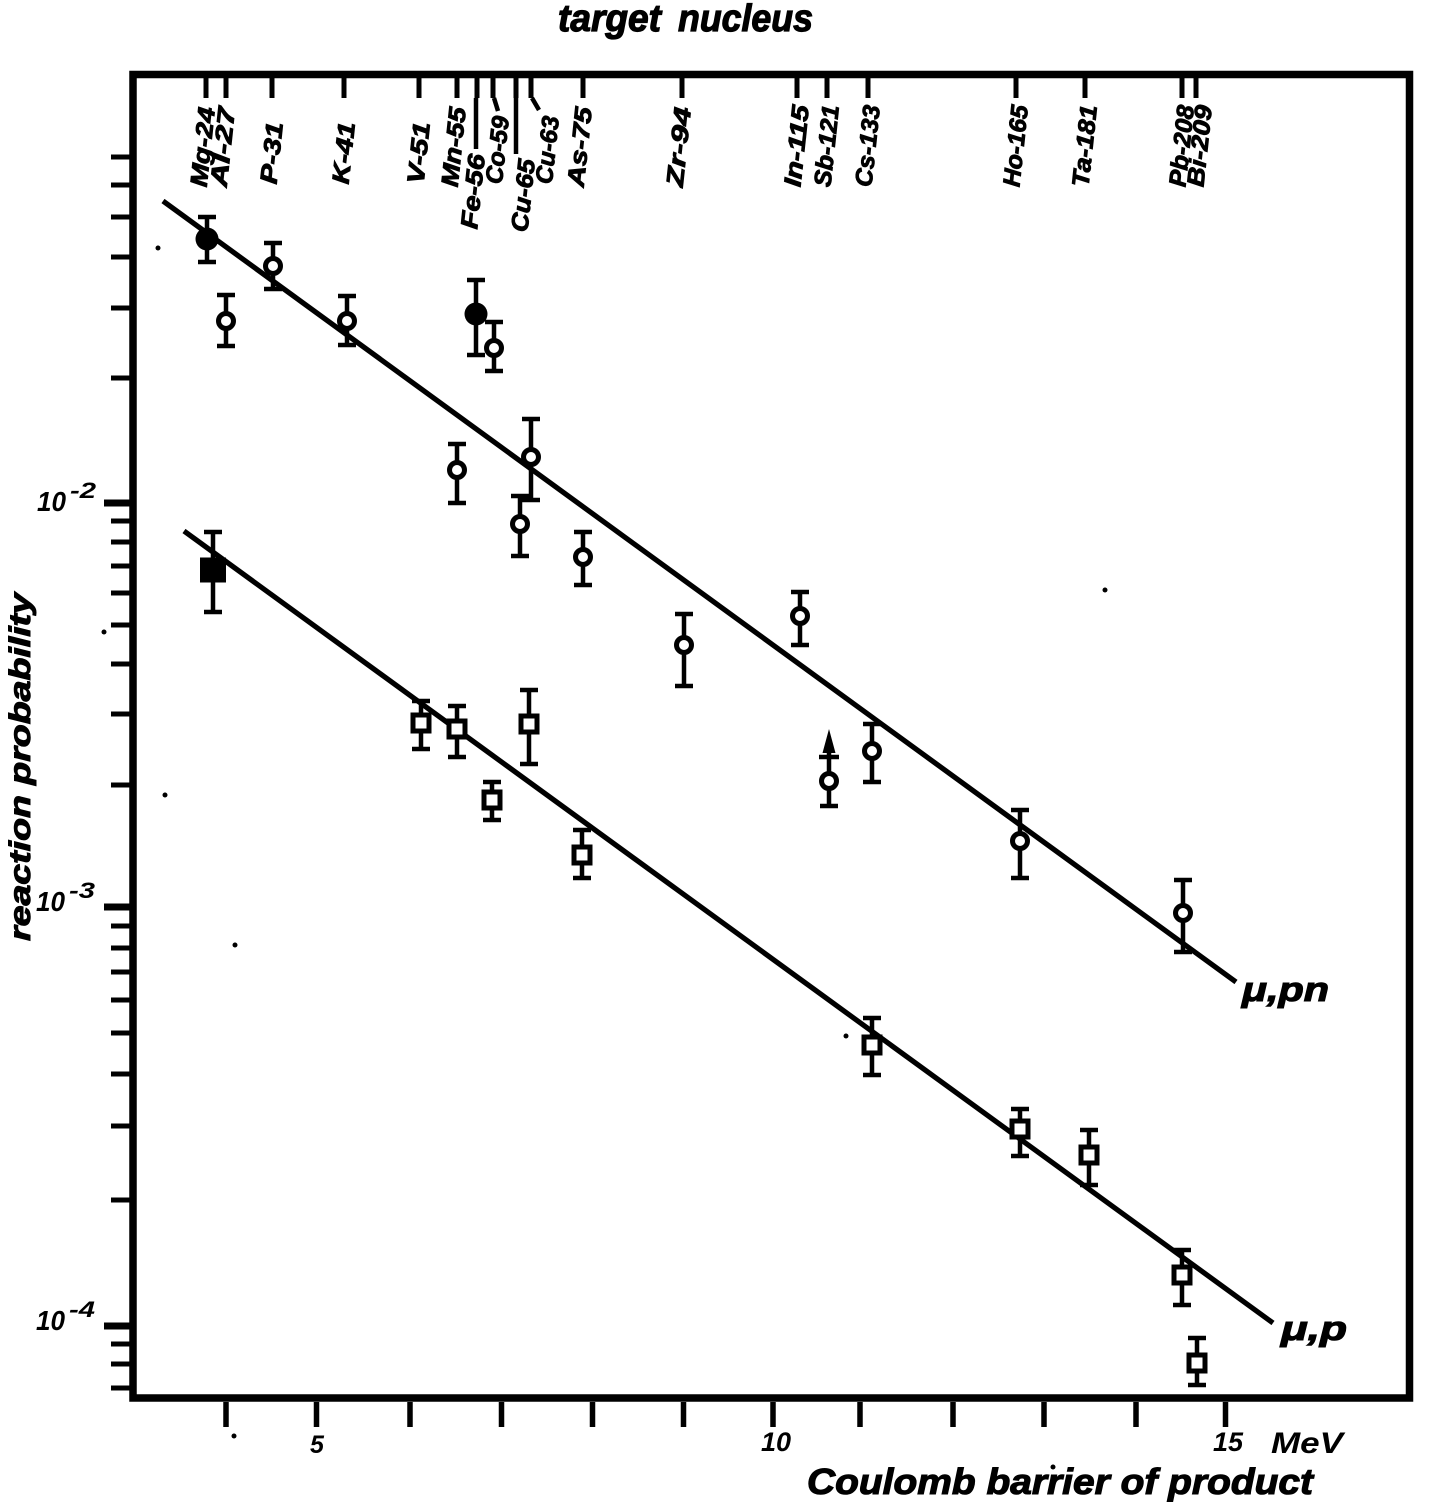  What do you see at coordinates (1313, 1329) in the screenshot?
I see `svg-text: μ,p` at bounding box center [1313, 1329].